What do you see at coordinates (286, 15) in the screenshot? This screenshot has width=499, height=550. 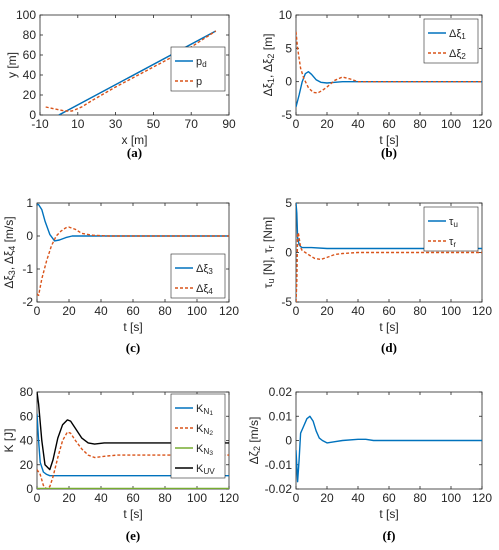 I see `y-tick-label: 10` at bounding box center [286, 15].